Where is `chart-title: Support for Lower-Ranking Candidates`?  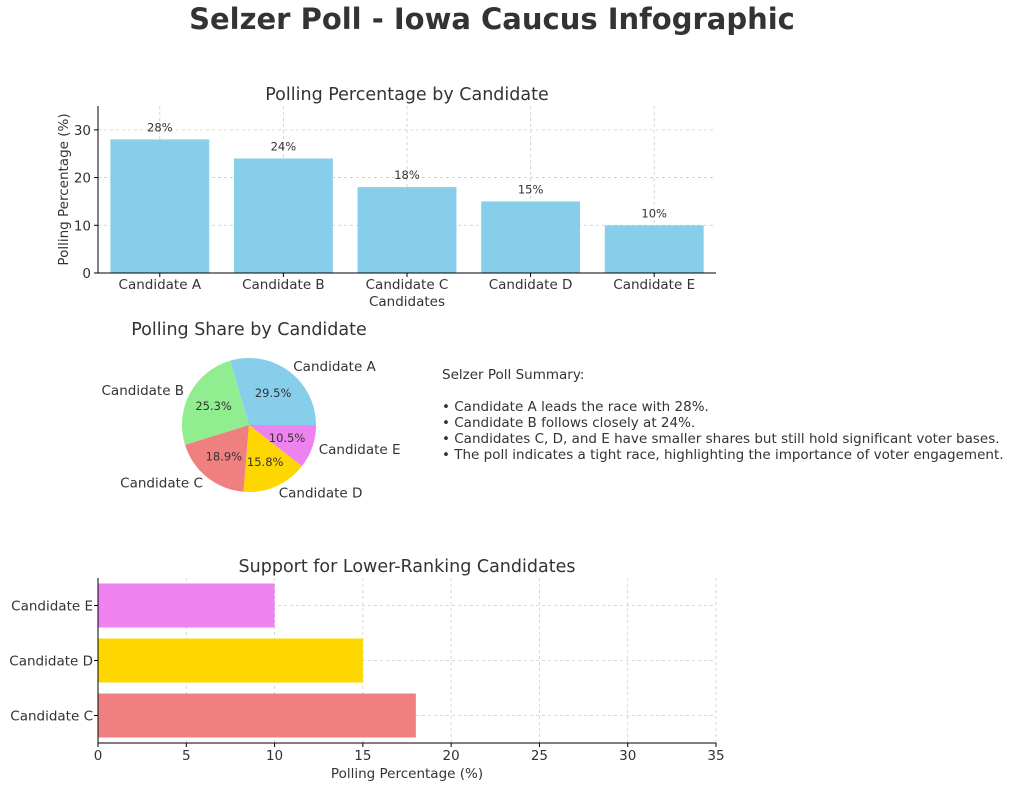 chart-title: Support for Lower-Ranking Candidates is located at coordinates (407, 567).